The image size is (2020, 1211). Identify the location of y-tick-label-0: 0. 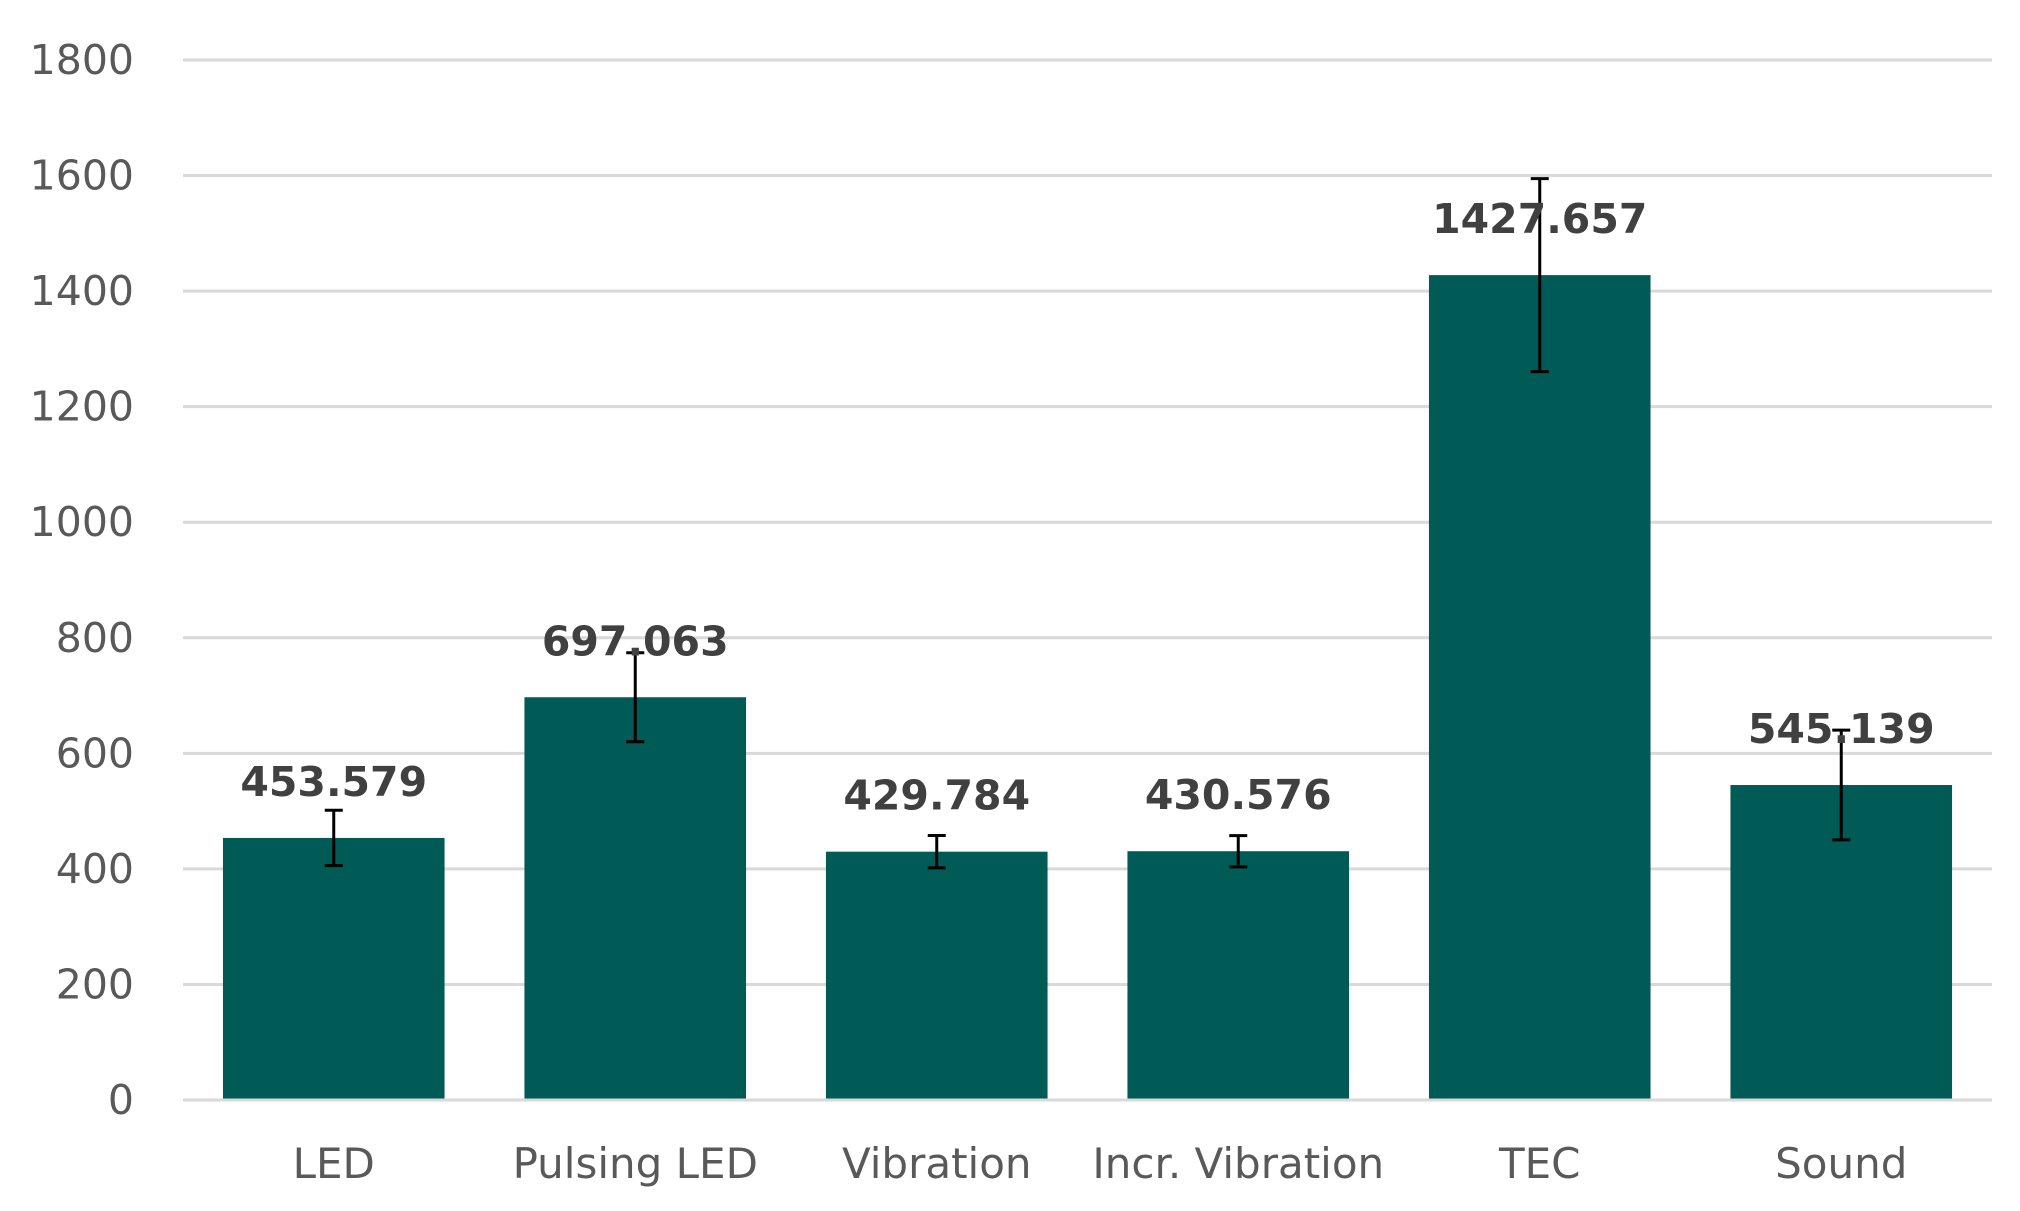
(121, 1100).